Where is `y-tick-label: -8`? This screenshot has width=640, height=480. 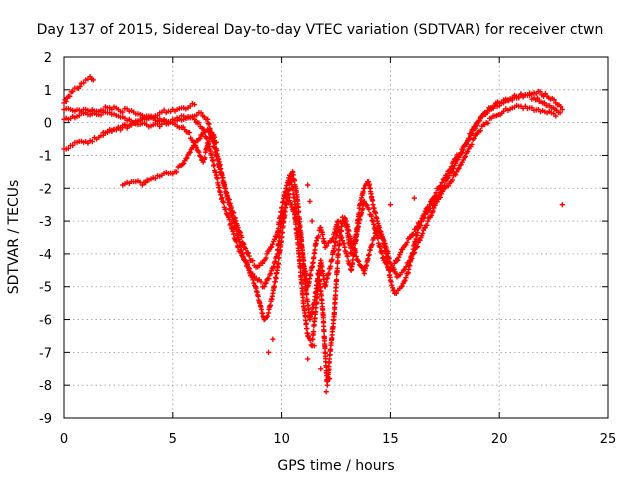
y-tick-label: -8 is located at coordinates (45, 386).